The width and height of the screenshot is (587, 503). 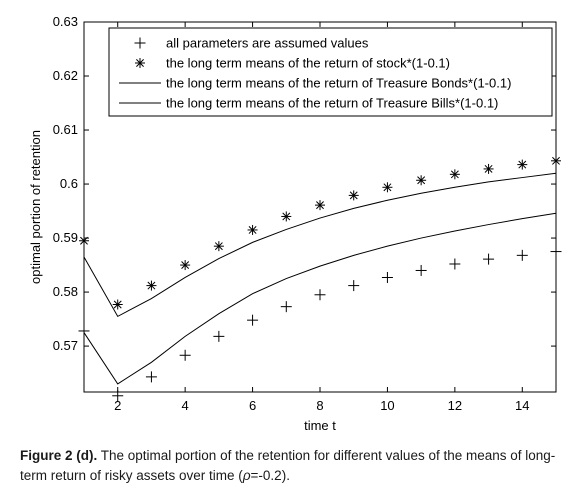 What do you see at coordinates (65, 21) in the screenshot?
I see `y-tick-label: 0.63` at bounding box center [65, 21].